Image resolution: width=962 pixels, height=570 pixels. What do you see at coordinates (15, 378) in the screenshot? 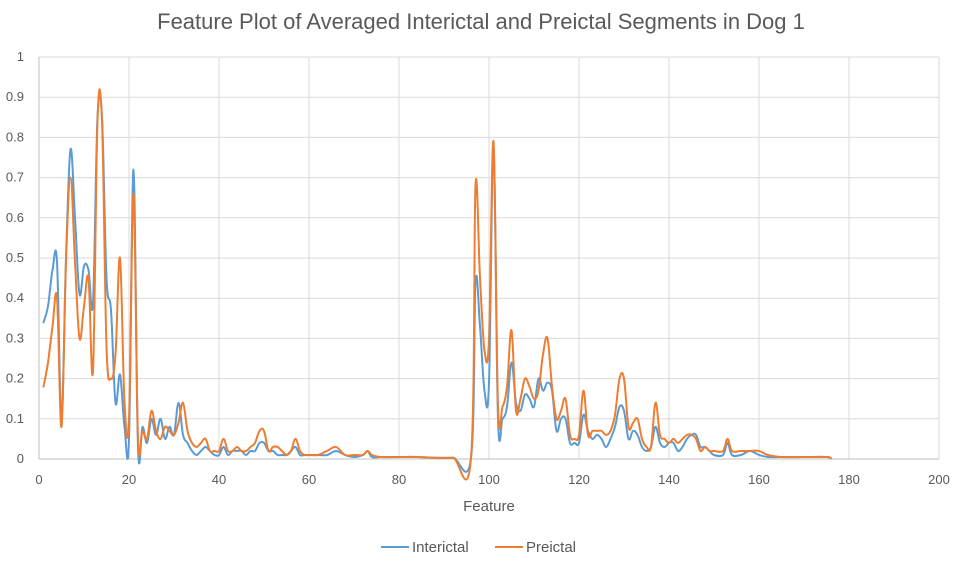
I see `y-tick-label: 0.2` at bounding box center [15, 378].